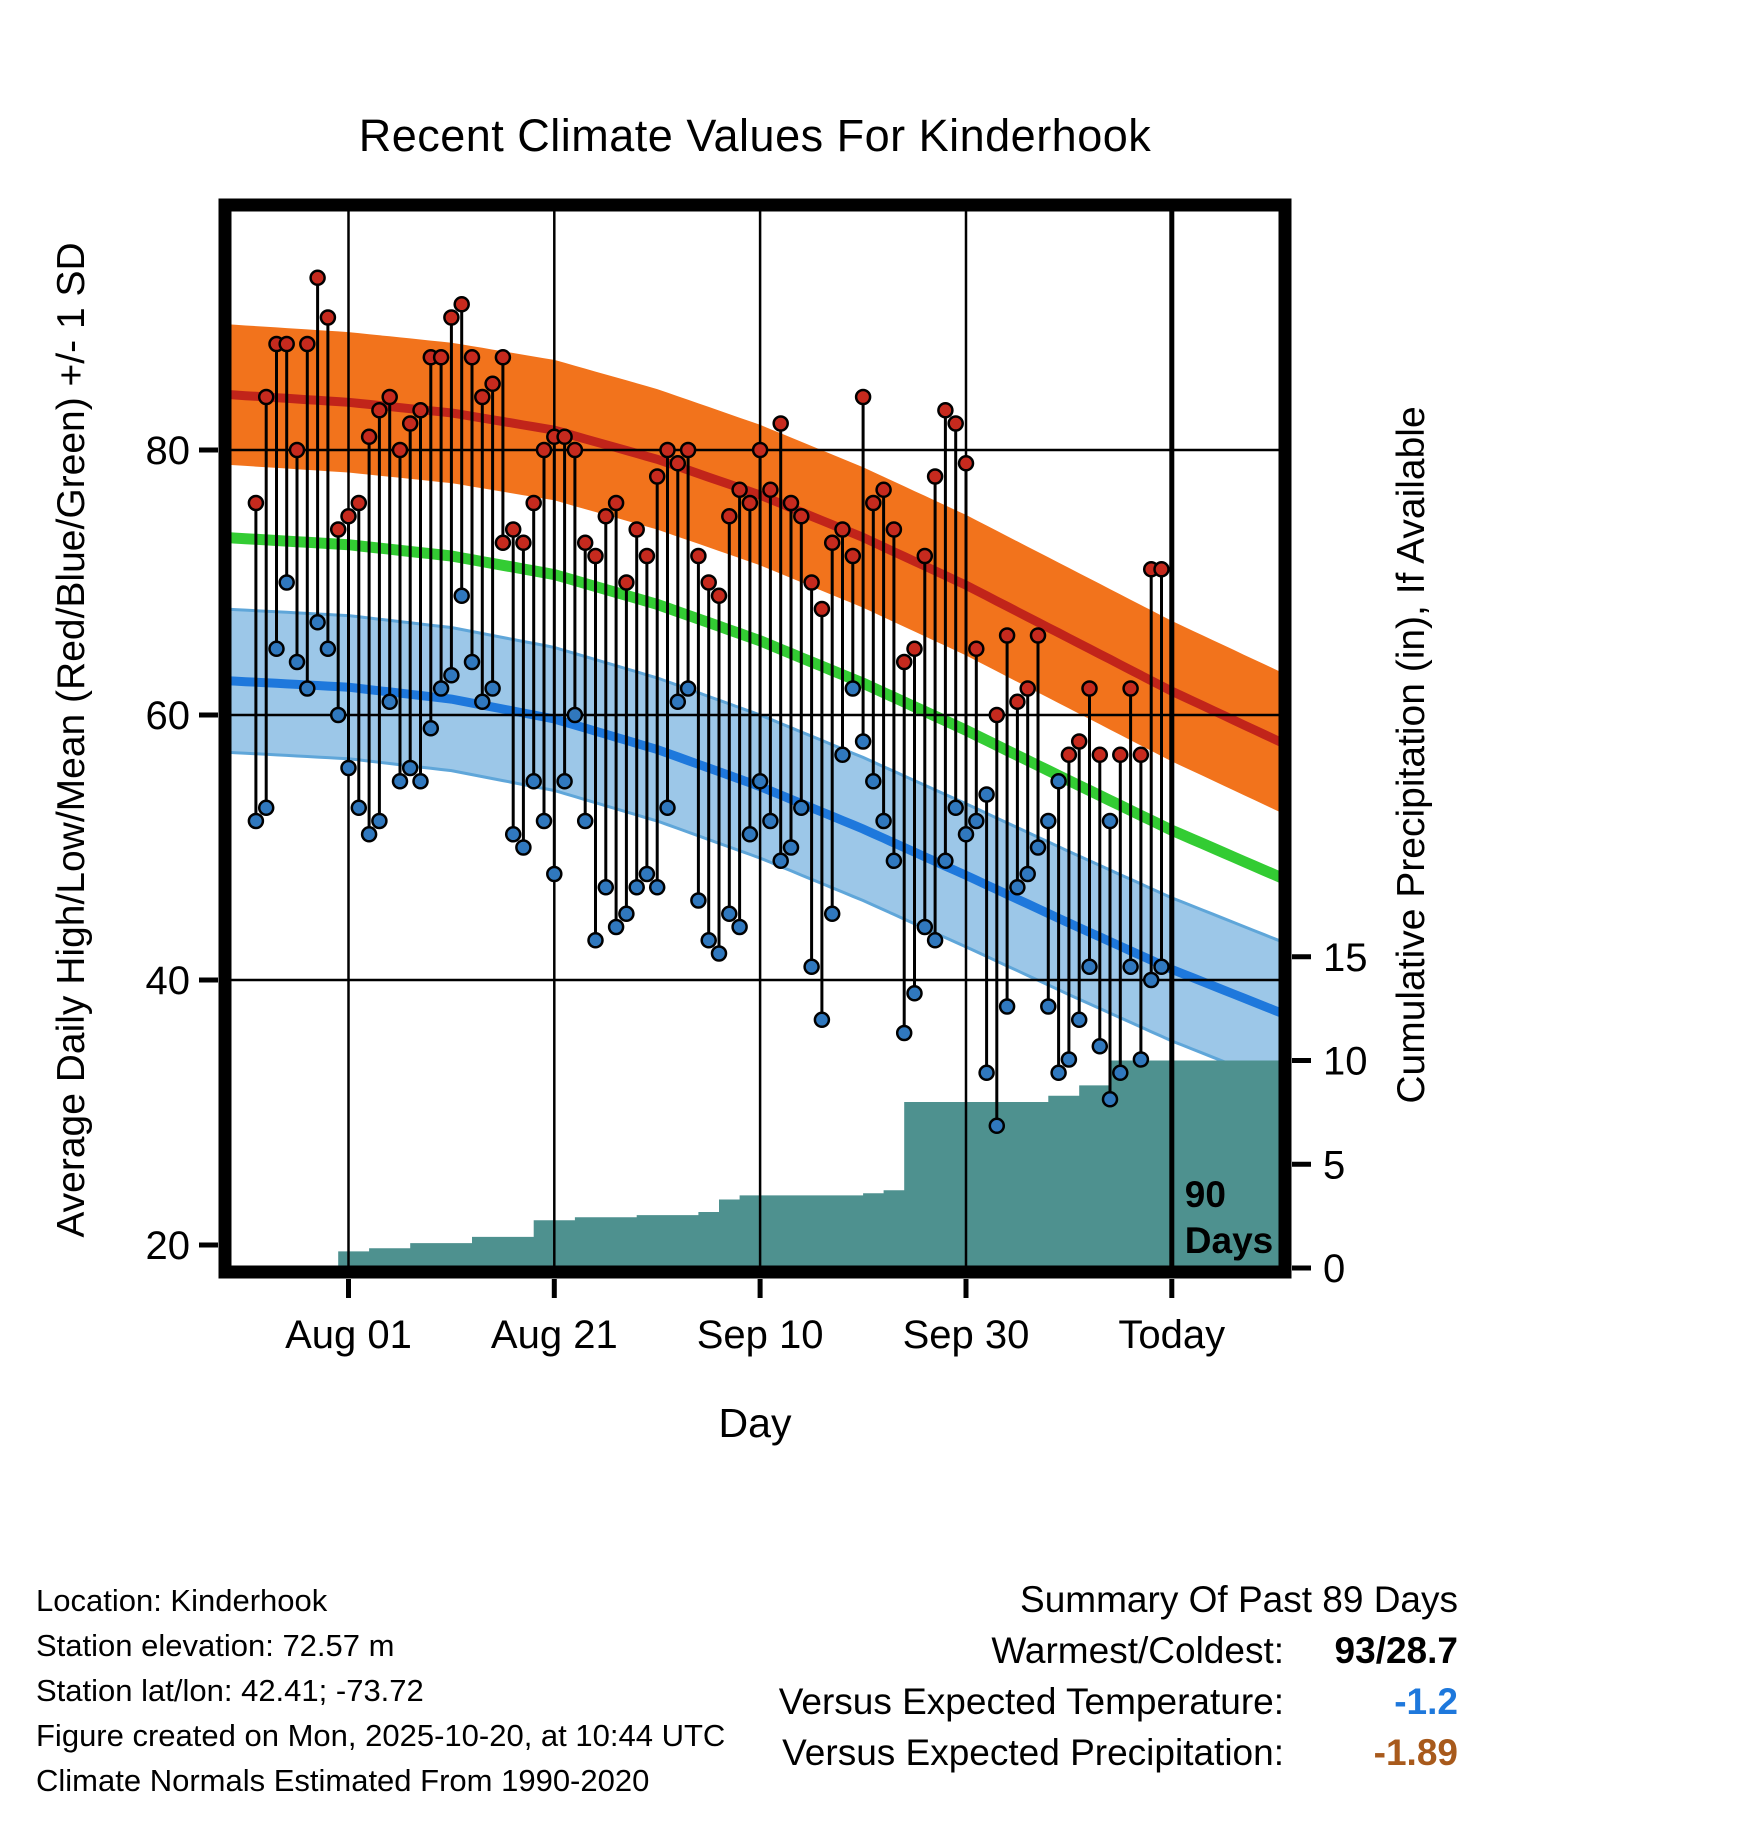  What do you see at coordinates (1118, 1752) in the screenshot?
I see `summary-row-vs-precipitation: Versus Expected Precipitation: -1.89` at bounding box center [1118, 1752].